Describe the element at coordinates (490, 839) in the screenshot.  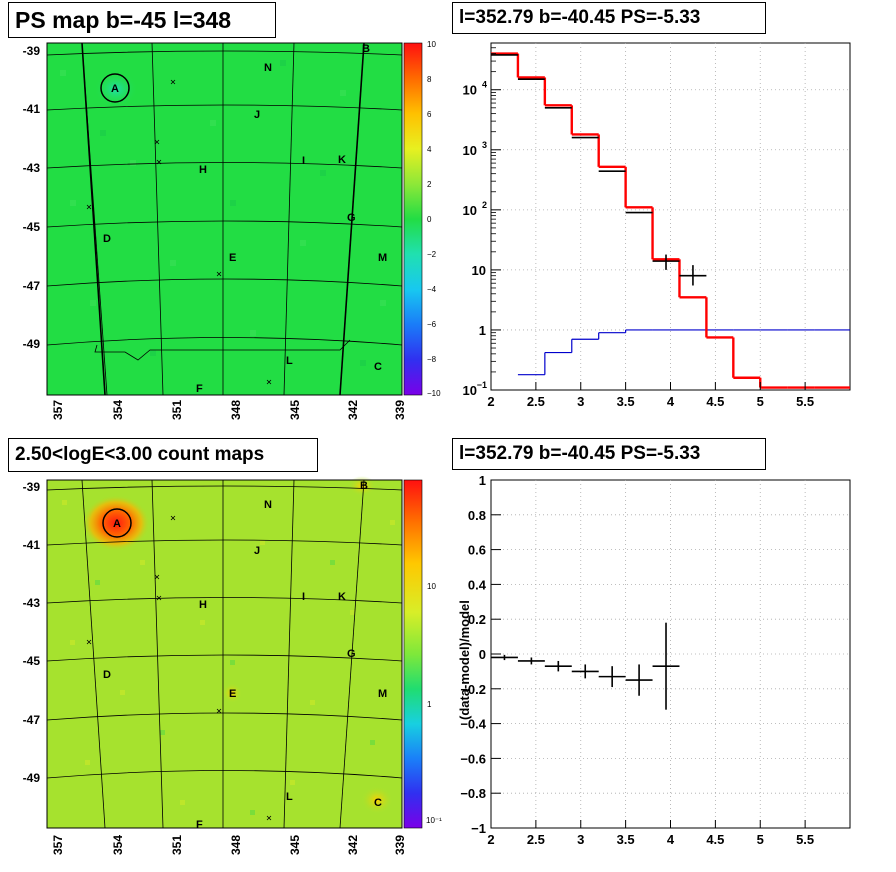
I see `x-tick-label: 2` at that location.